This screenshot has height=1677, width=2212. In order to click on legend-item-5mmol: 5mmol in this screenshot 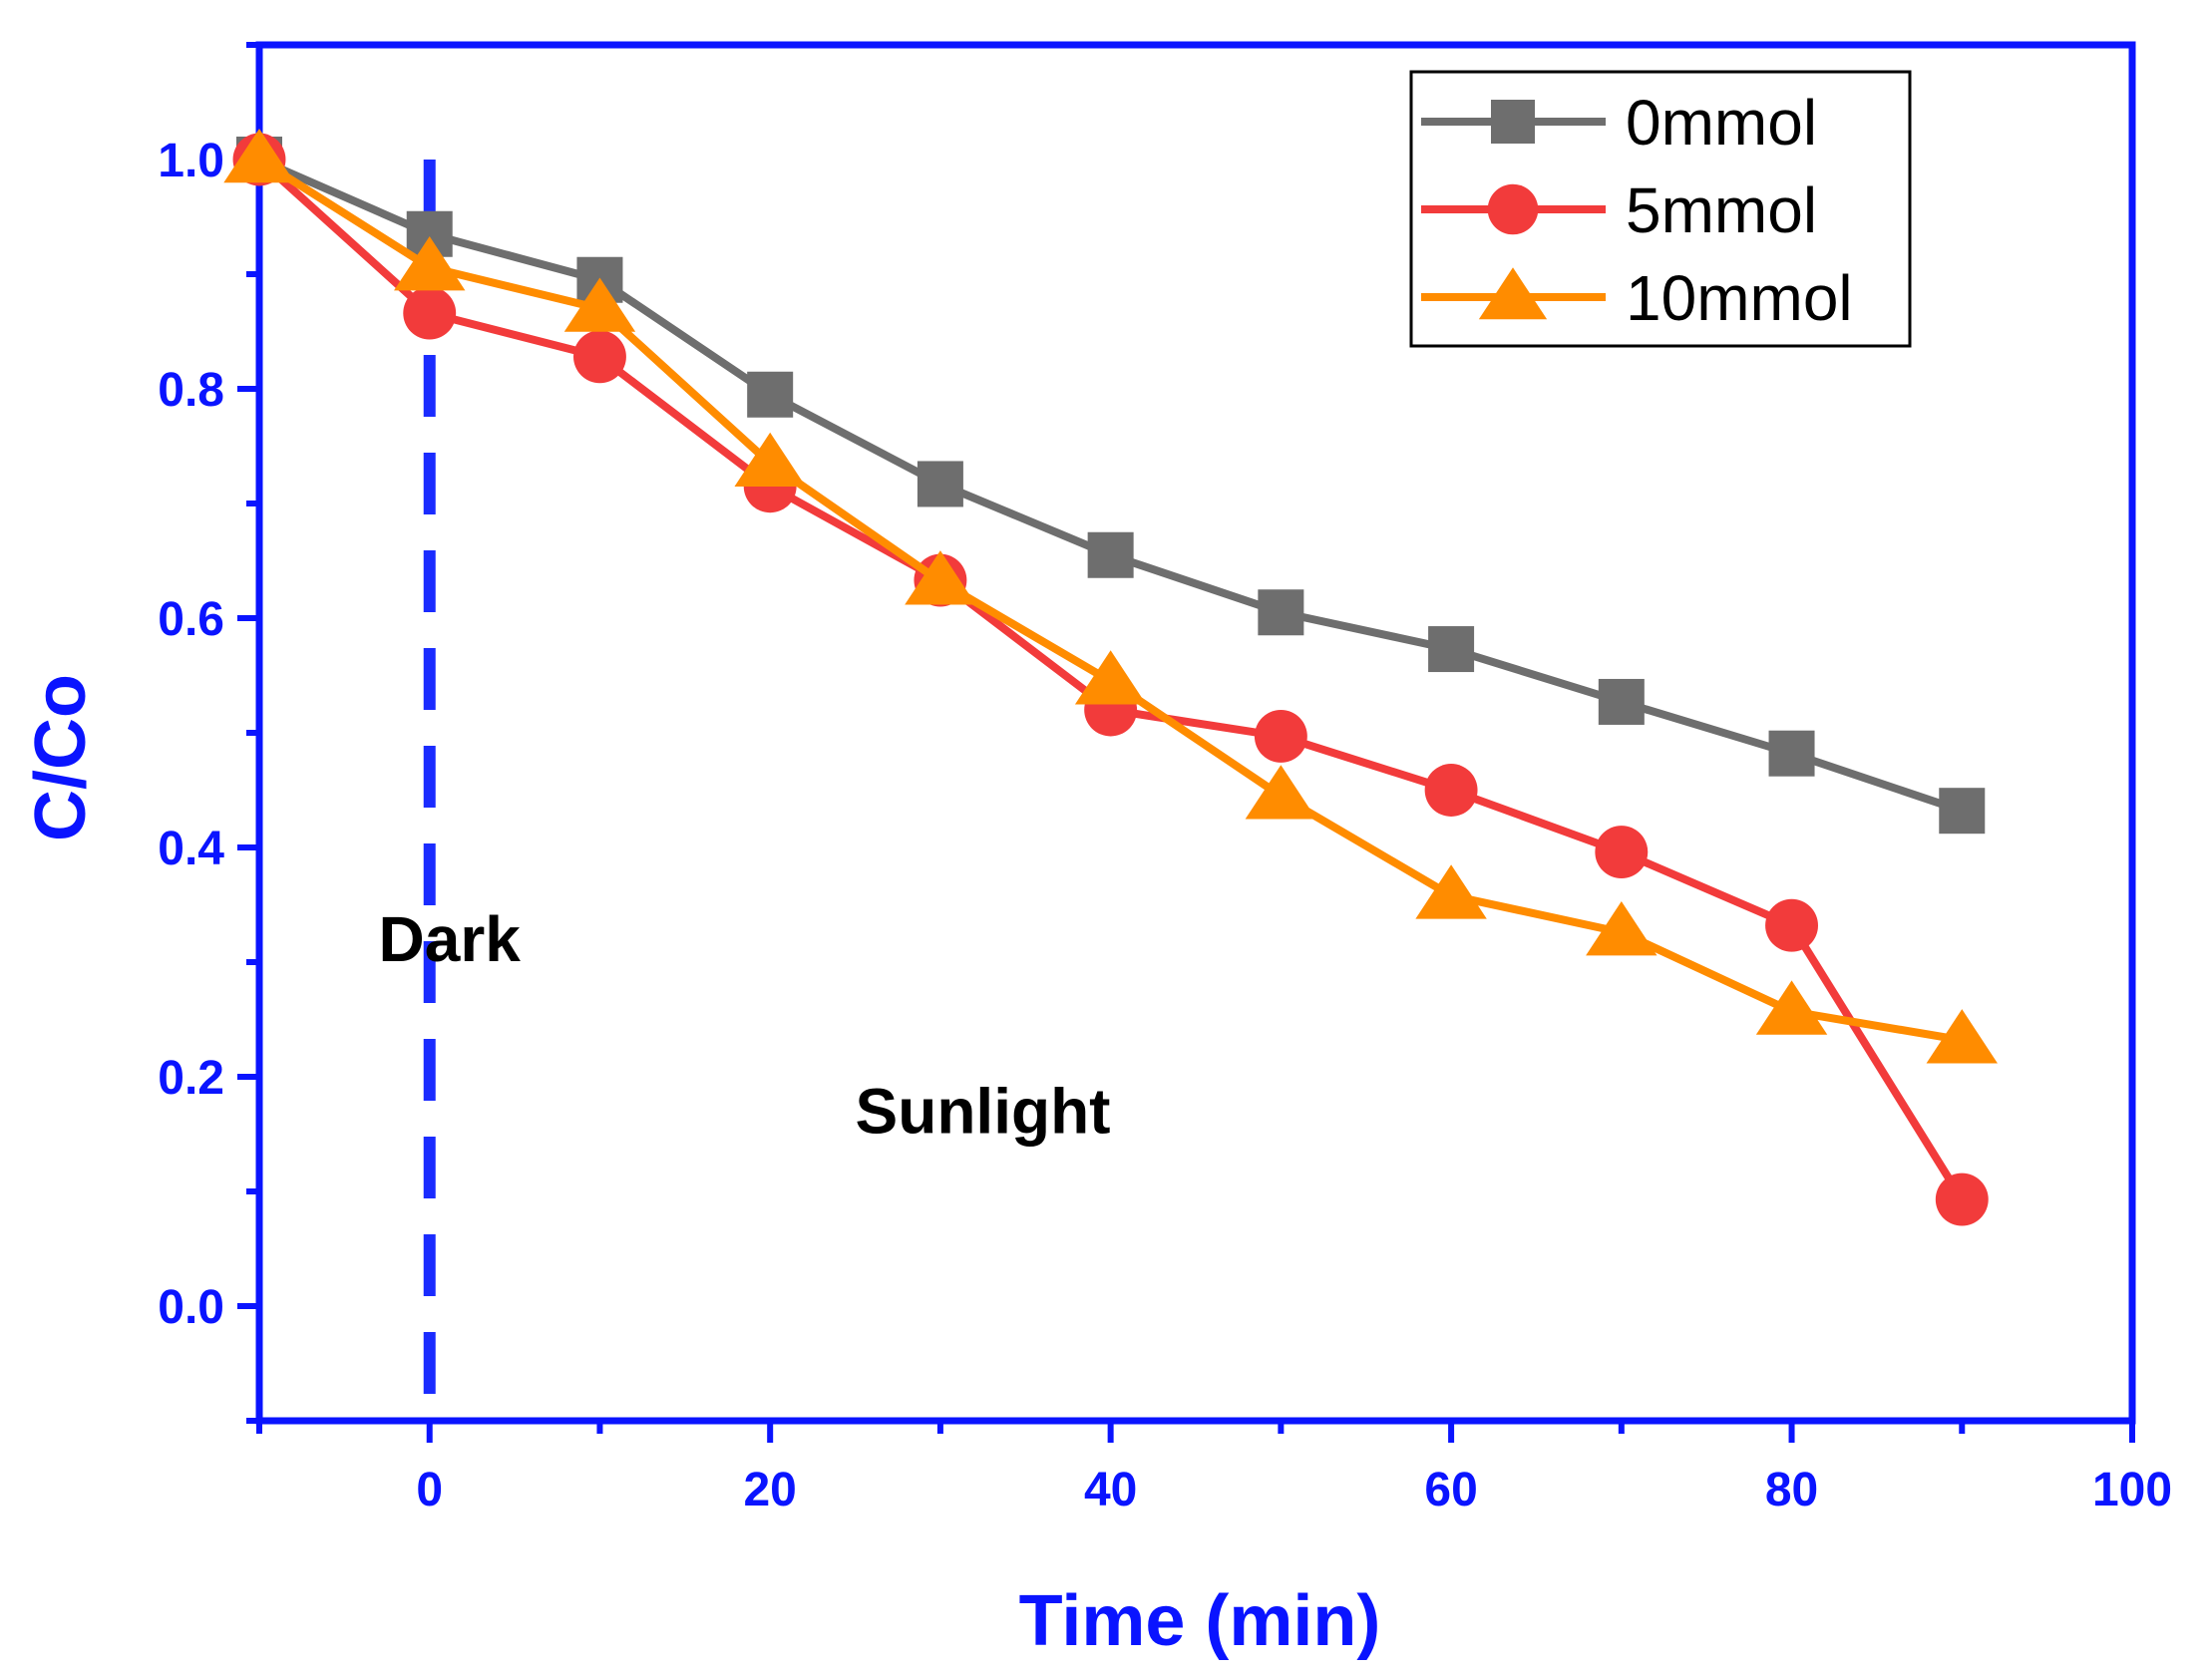, I will do `click(1619, 210)`.